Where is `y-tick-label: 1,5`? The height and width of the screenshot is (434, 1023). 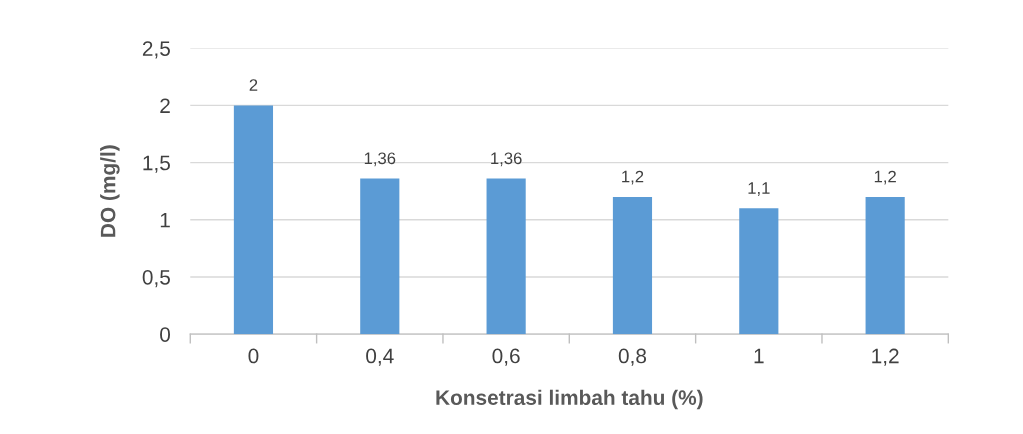 y-tick-label: 1,5 is located at coordinates (156, 164).